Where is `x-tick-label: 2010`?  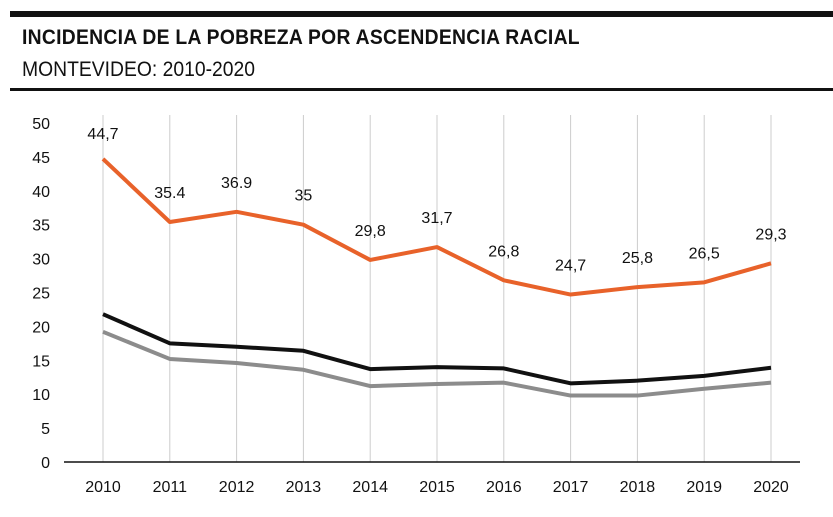
x-tick-label: 2010 is located at coordinates (103, 487).